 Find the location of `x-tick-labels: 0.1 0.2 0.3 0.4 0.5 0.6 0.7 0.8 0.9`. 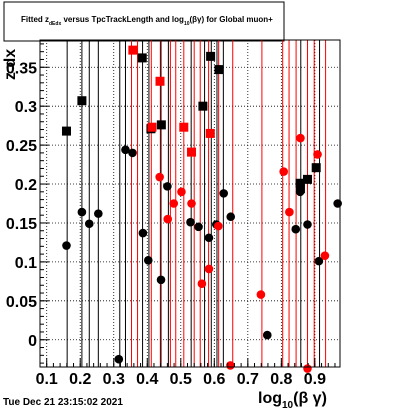

x-tick-labels: 0.1 0.2 0.3 0.4 0.5 0.6 0.7 0.8 0.9 is located at coordinates (181, 379).